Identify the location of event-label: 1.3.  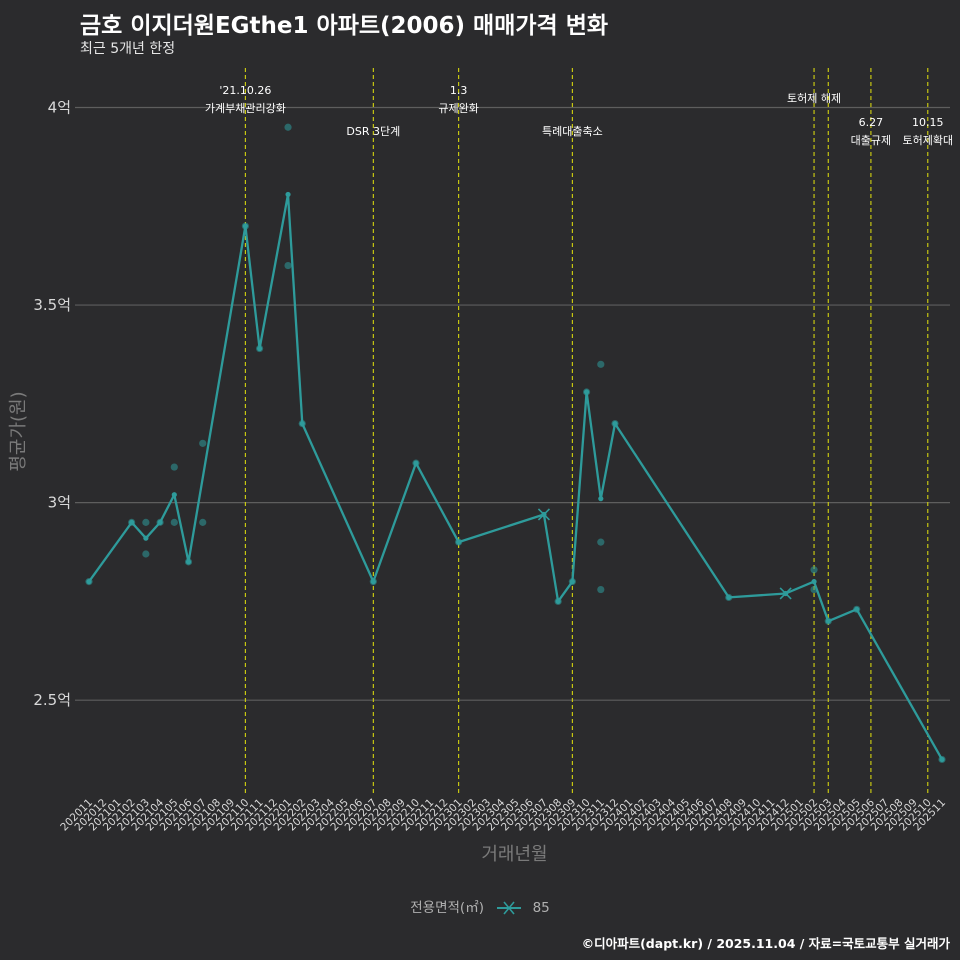
(459, 90).